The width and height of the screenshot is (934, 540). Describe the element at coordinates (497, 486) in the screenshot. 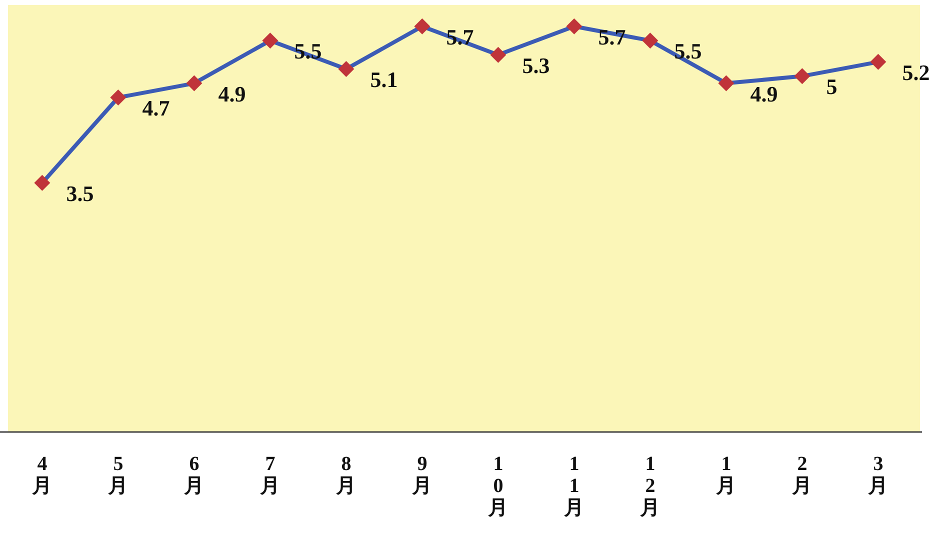

I see `x-tick-label: 10月` at that location.